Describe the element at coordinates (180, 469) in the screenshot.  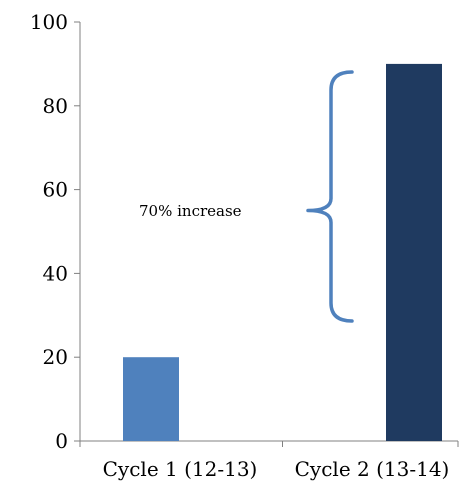
I see `x-category-label: Cycle 1 (12-13)` at that location.